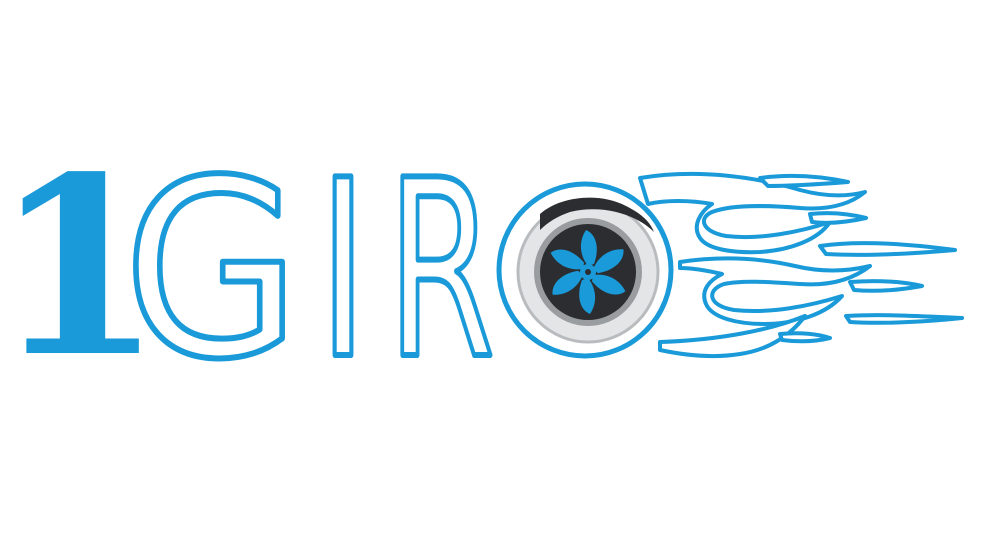 This screenshot has height=539, width=1000. I want to click on logo-digit-one: 1, so click(81, 267).